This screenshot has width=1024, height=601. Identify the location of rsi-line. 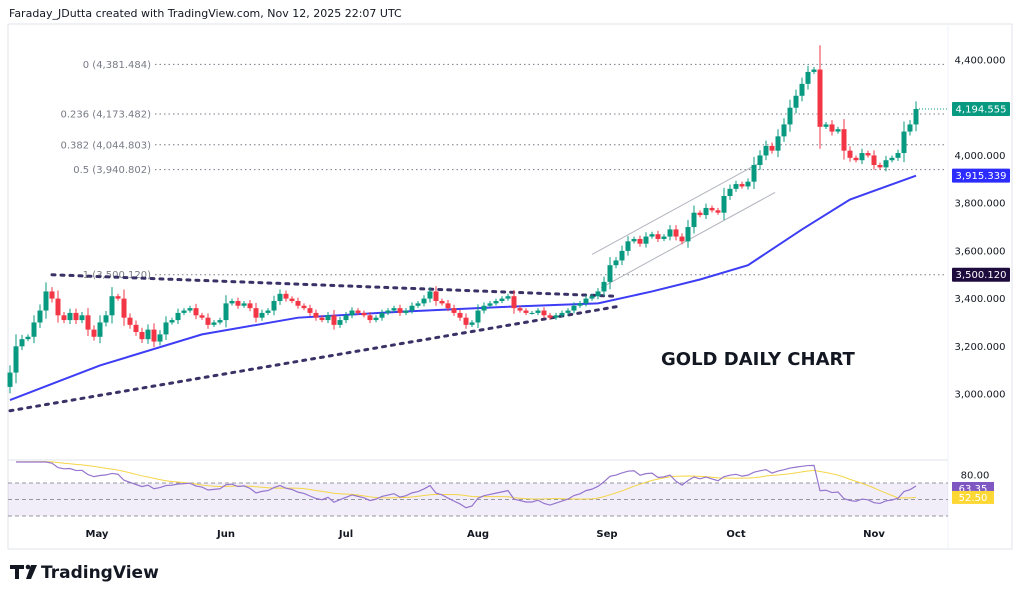
(466, 485).